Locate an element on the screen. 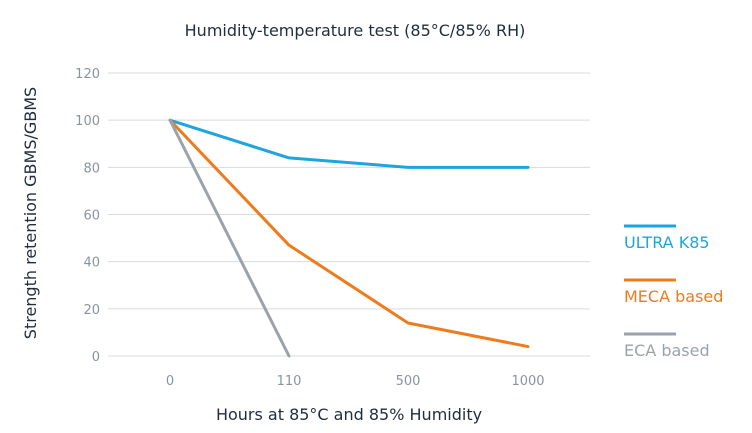  x-ticks: 0 110 500 1000 is located at coordinates (355, 381).